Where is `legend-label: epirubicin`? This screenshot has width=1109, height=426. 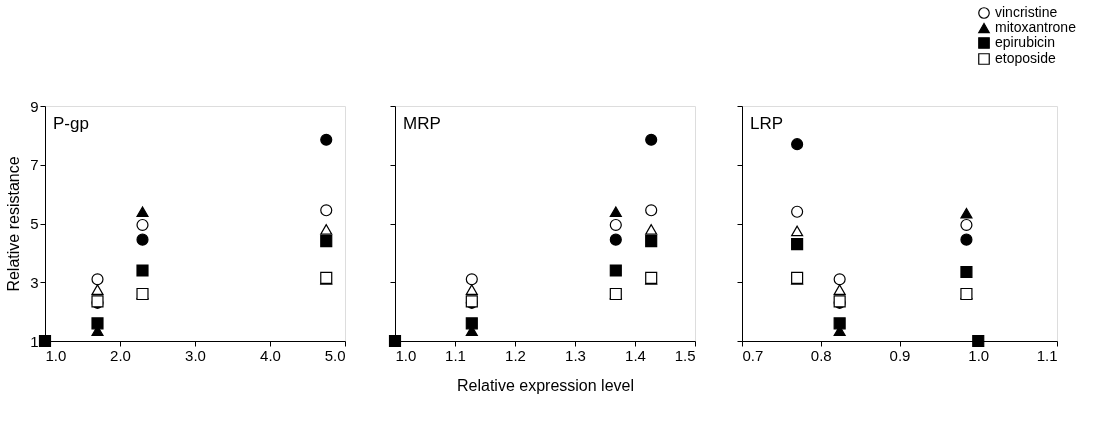 legend-label: epirubicin is located at coordinates (1025, 42).